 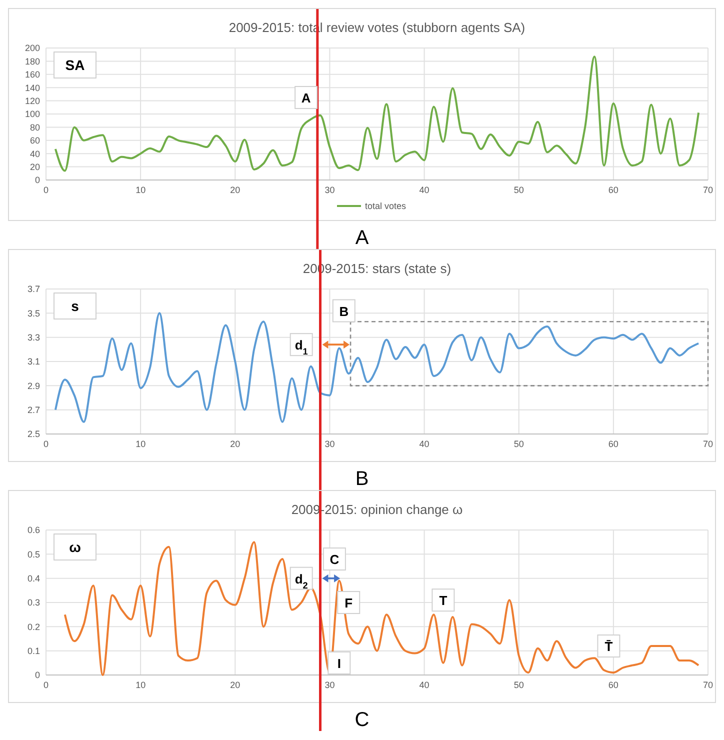 I want to click on text: A, so click(x=362, y=238).